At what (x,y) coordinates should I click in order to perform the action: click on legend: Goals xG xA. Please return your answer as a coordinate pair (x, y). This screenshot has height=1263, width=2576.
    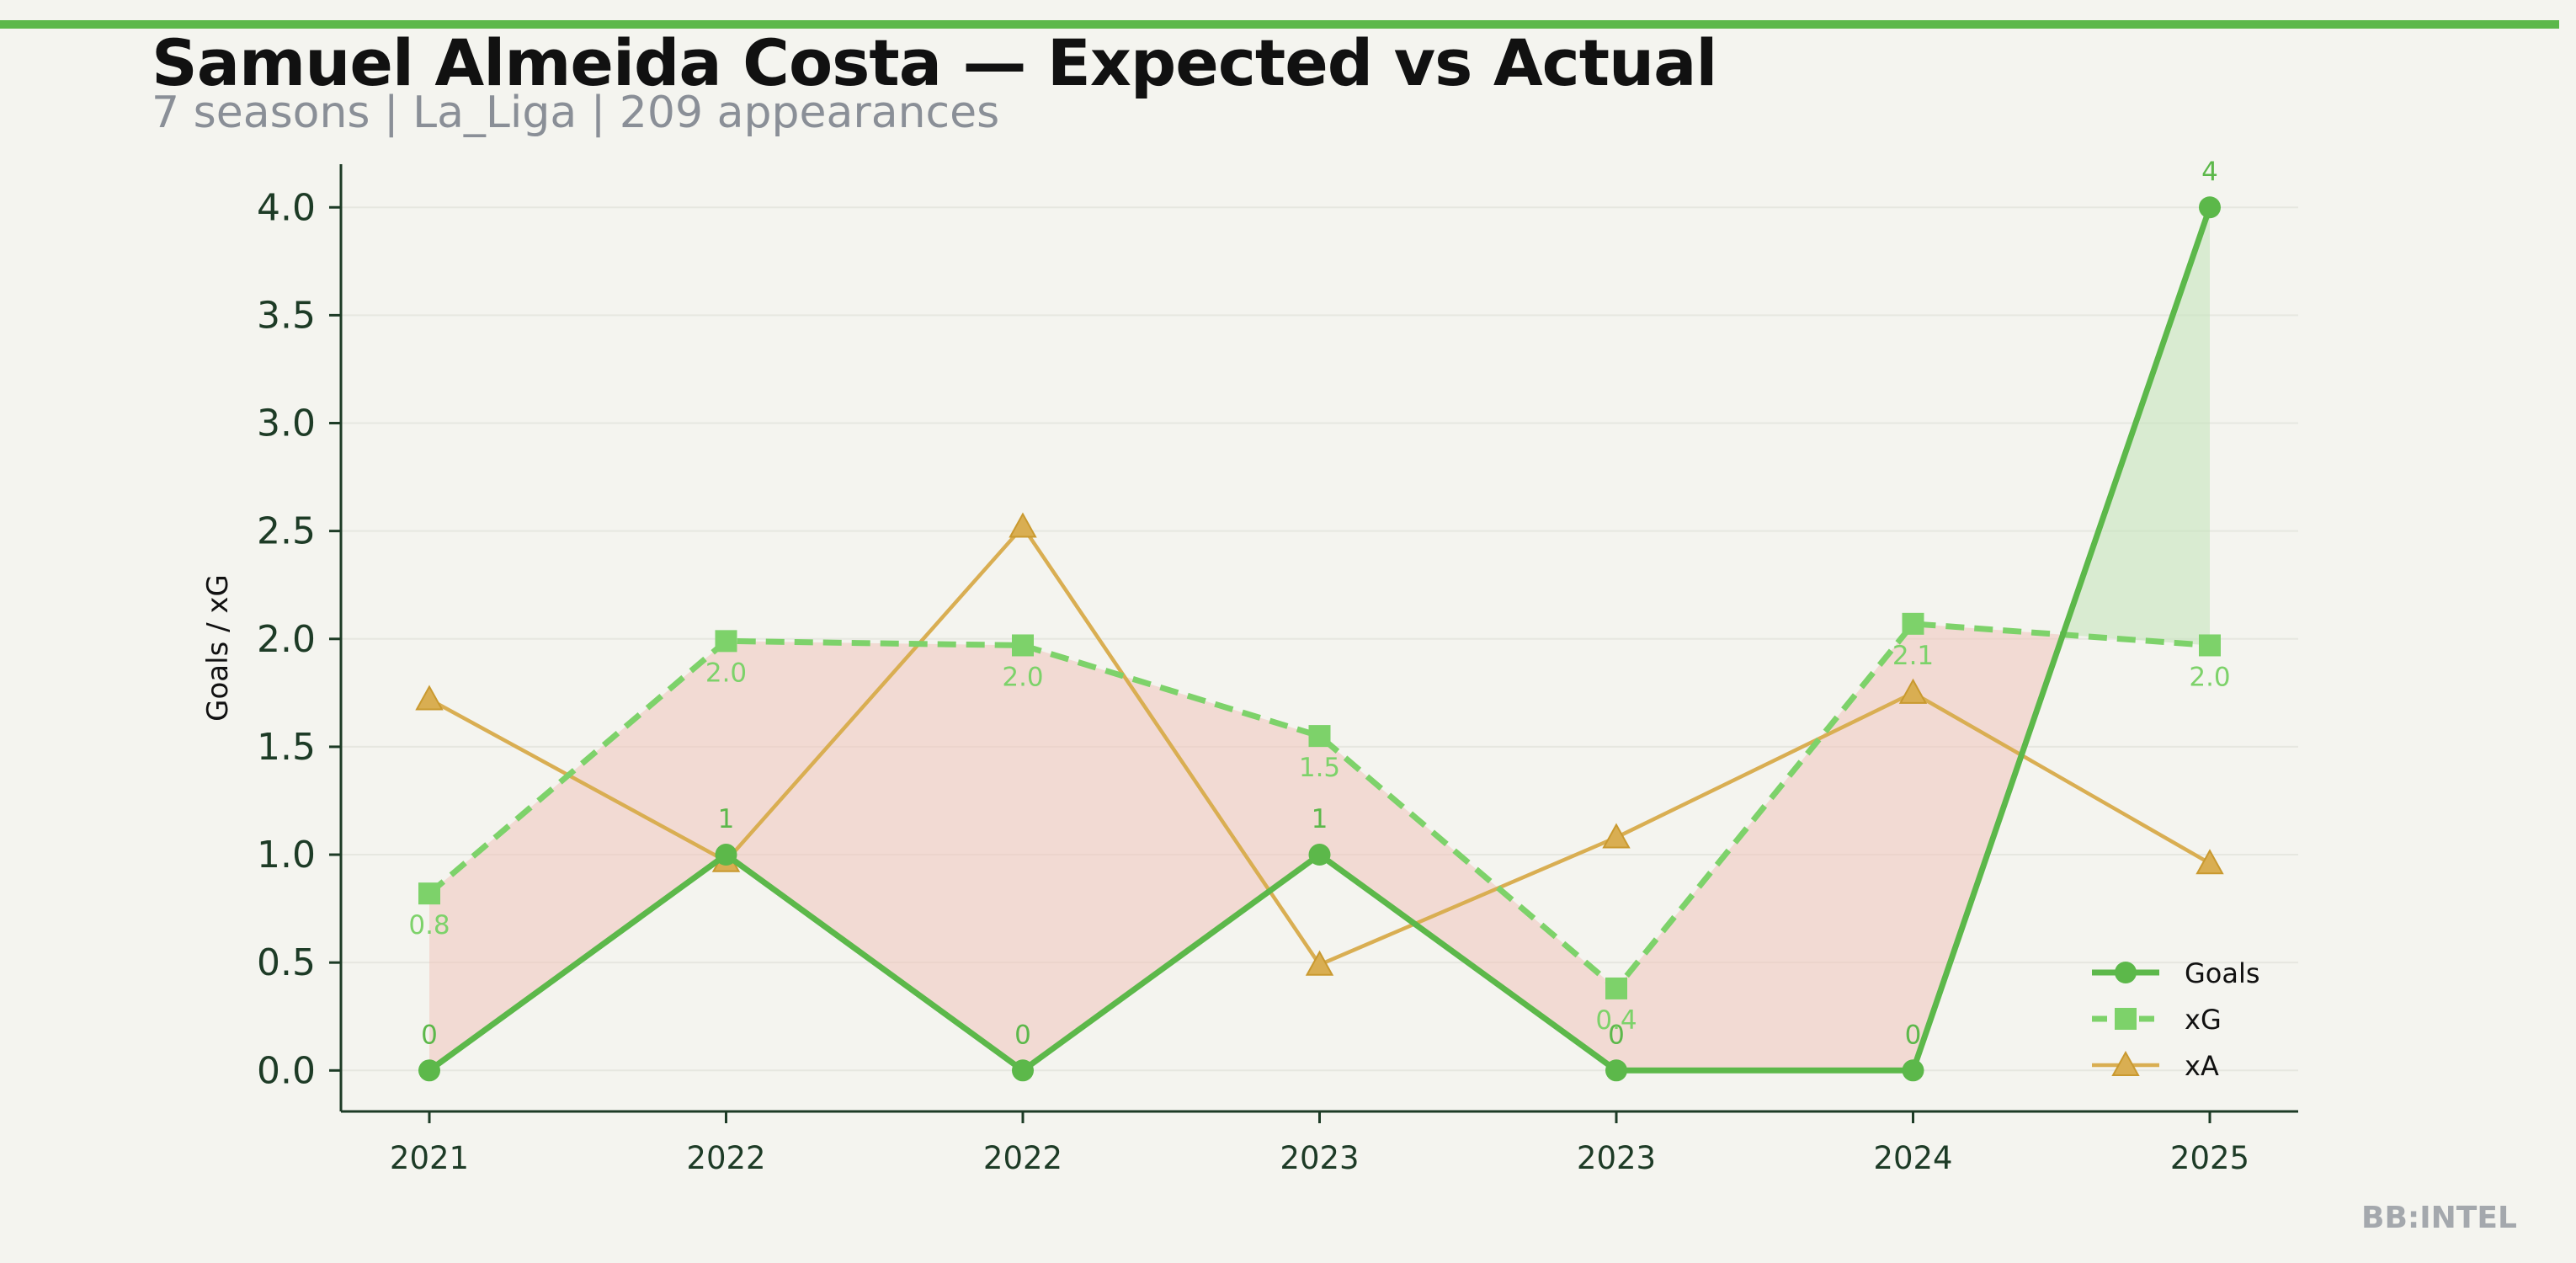
    Looking at the image, I should click on (2176, 1019).